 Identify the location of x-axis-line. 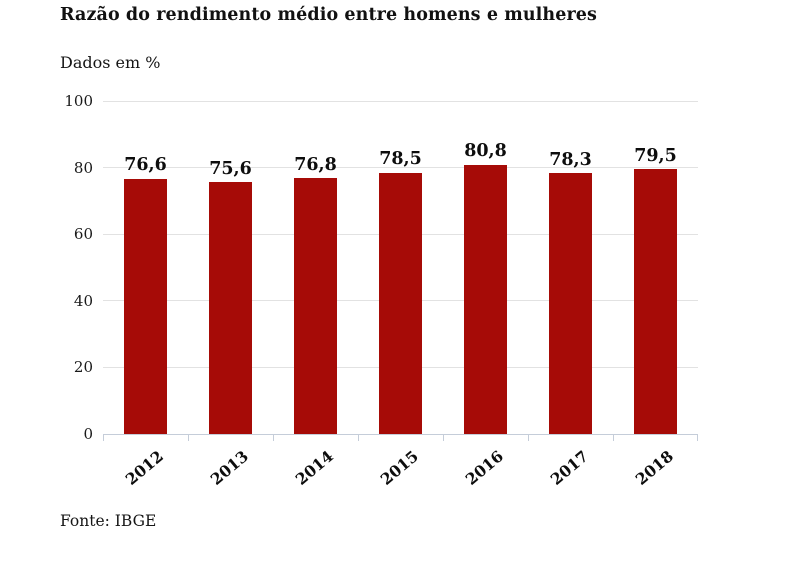
(400, 434).